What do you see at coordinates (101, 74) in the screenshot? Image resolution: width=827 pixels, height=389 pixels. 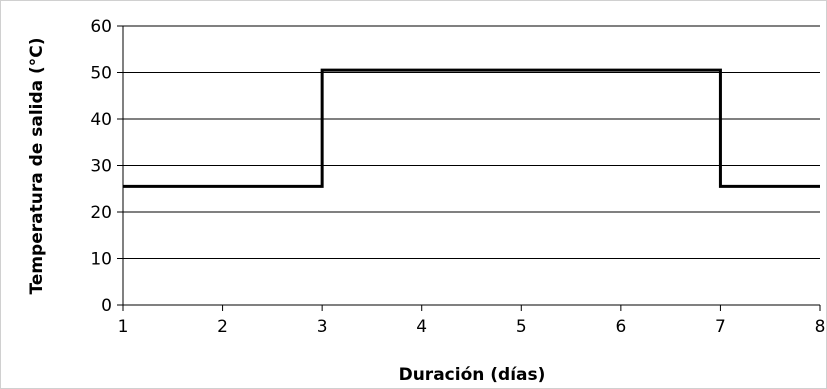 I see `y-tick-label: 50` at bounding box center [101, 74].